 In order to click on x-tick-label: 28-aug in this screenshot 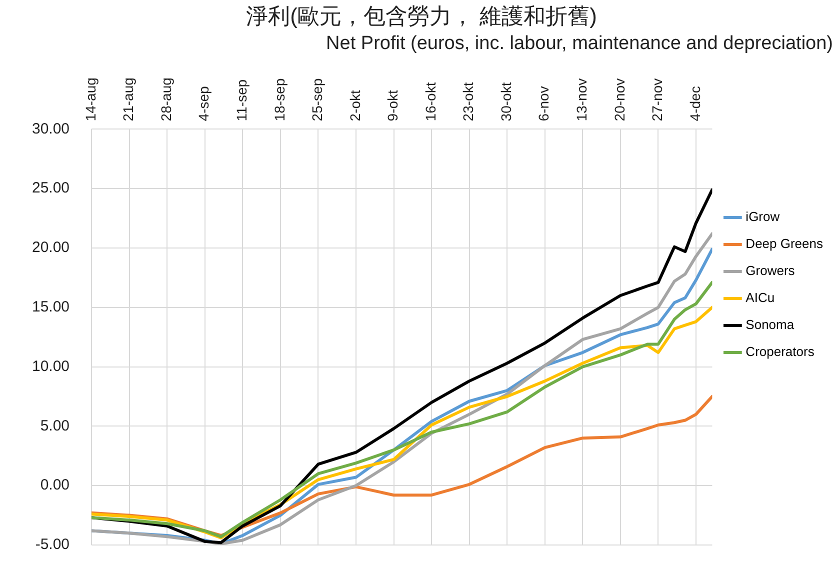, I will do `click(166, 100)`.